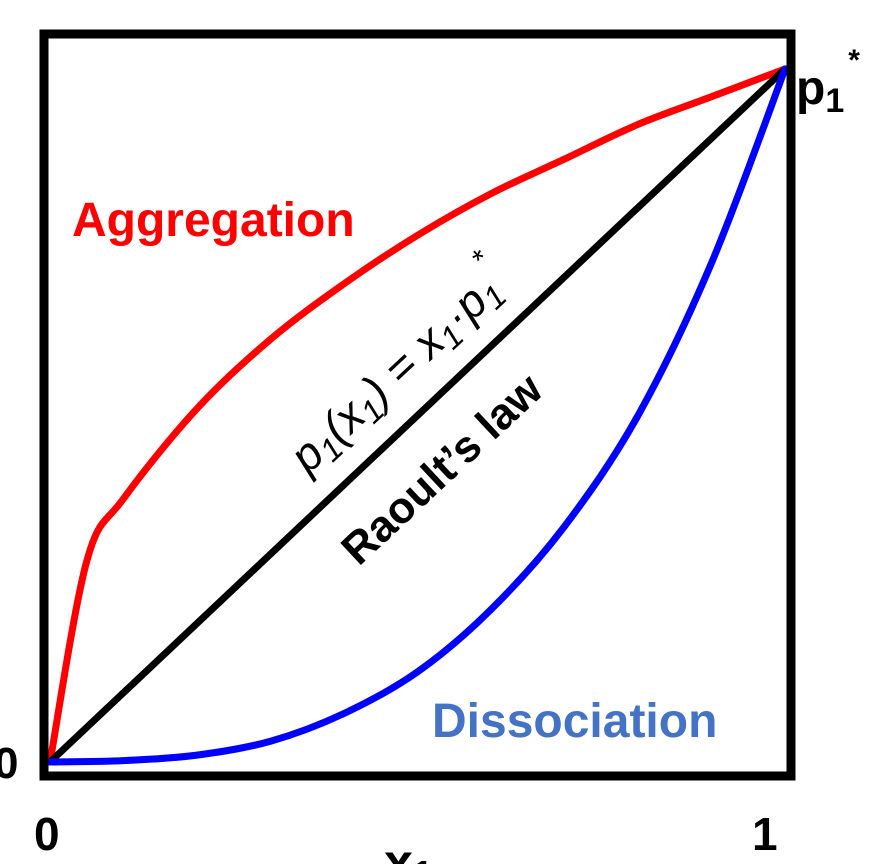 The height and width of the screenshot is (864, 873). What do you see at coordinates (398, 849) in the screenshot?
I see `x-axis-label-base: x` at bounding box center [398, 849].